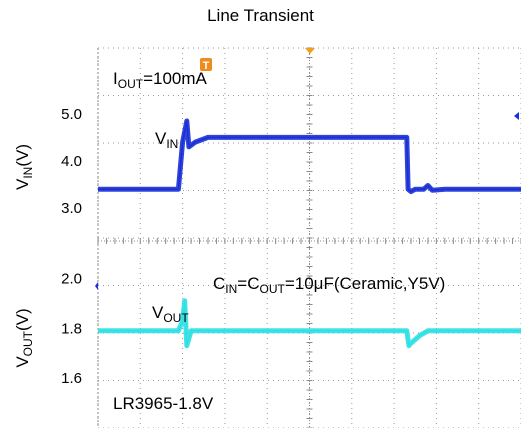 The width and height of the screenshot is (521, 428). What do you see at coordinates (71, 328) in the screenshot?
I see `y-tick-label: 1.8` at bounding box center [71, 328].